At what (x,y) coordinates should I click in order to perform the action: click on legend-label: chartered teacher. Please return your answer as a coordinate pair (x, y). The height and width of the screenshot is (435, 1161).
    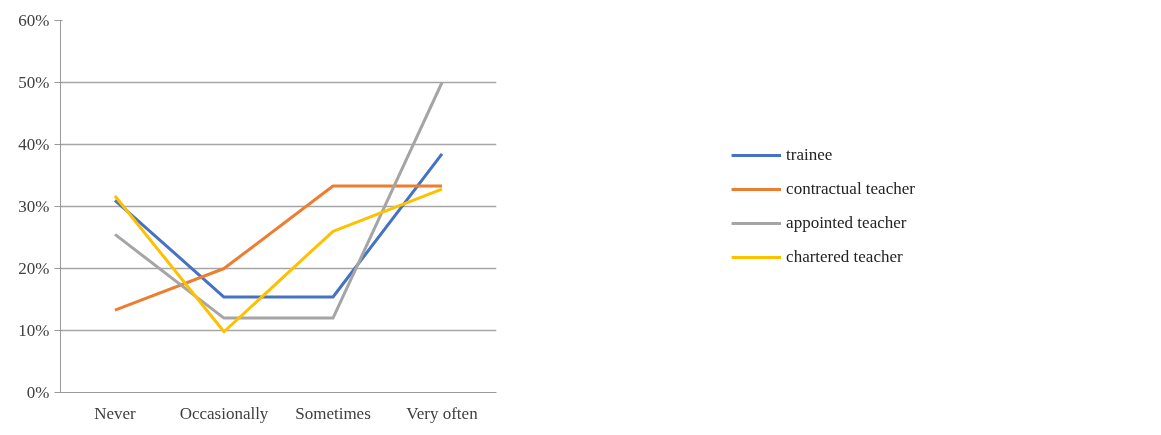
    Looking at the image, I should click on (844, 257).